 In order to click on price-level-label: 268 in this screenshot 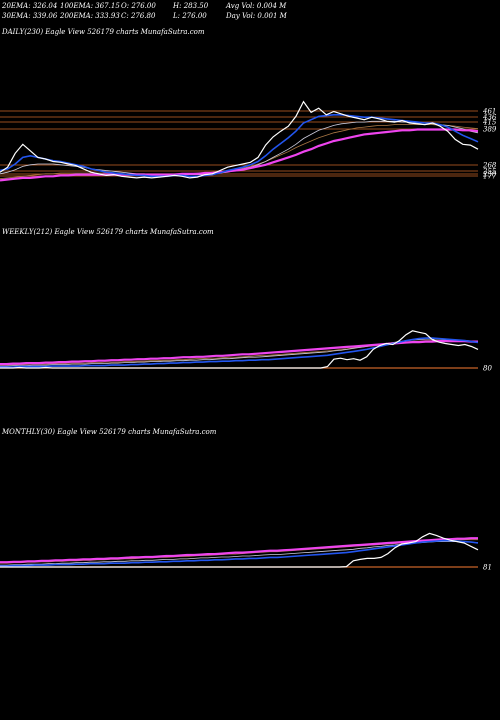, I will do `click(489, 166)`.